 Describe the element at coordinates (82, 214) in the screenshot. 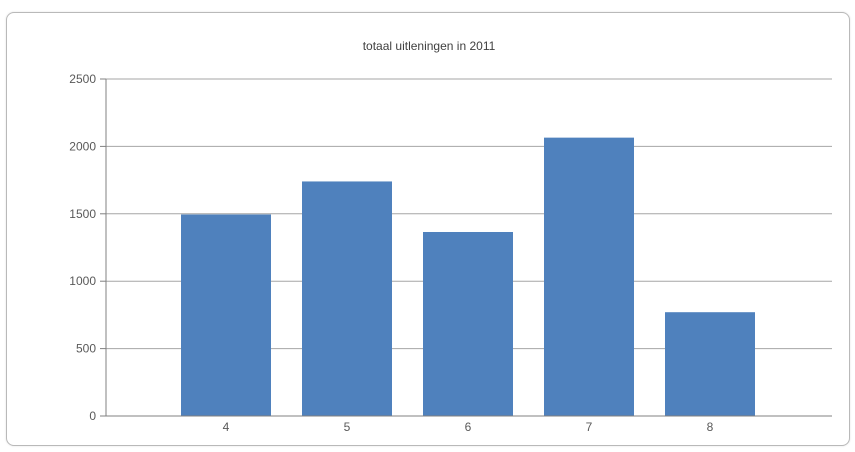

I see `y-tick-label: 1500` at that location.